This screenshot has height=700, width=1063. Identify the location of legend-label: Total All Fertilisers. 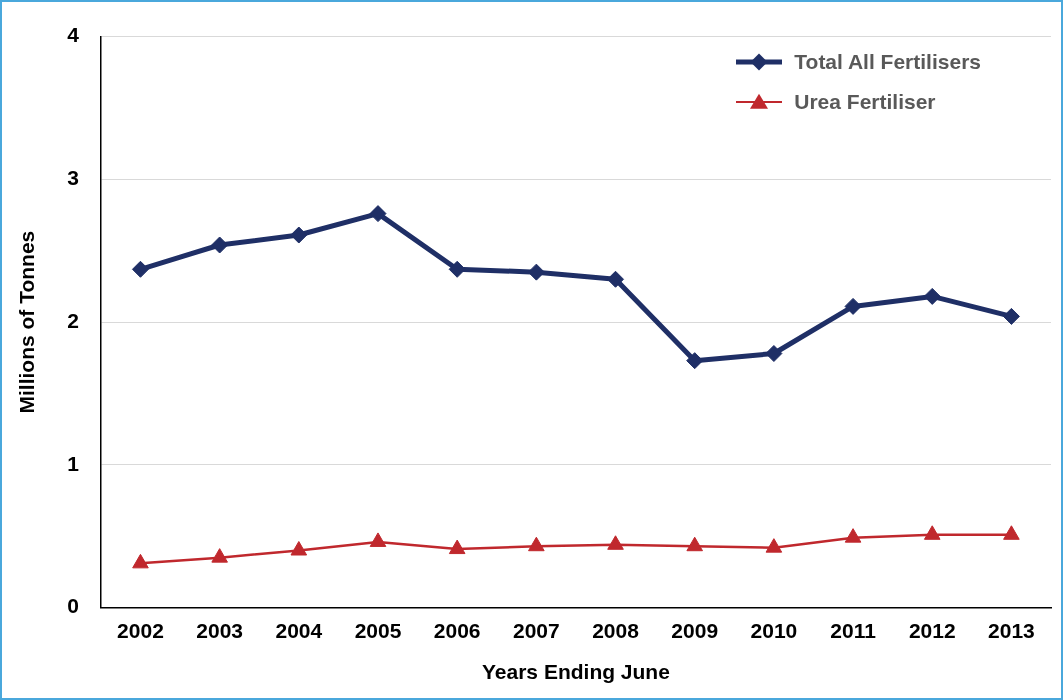
(887, 62).